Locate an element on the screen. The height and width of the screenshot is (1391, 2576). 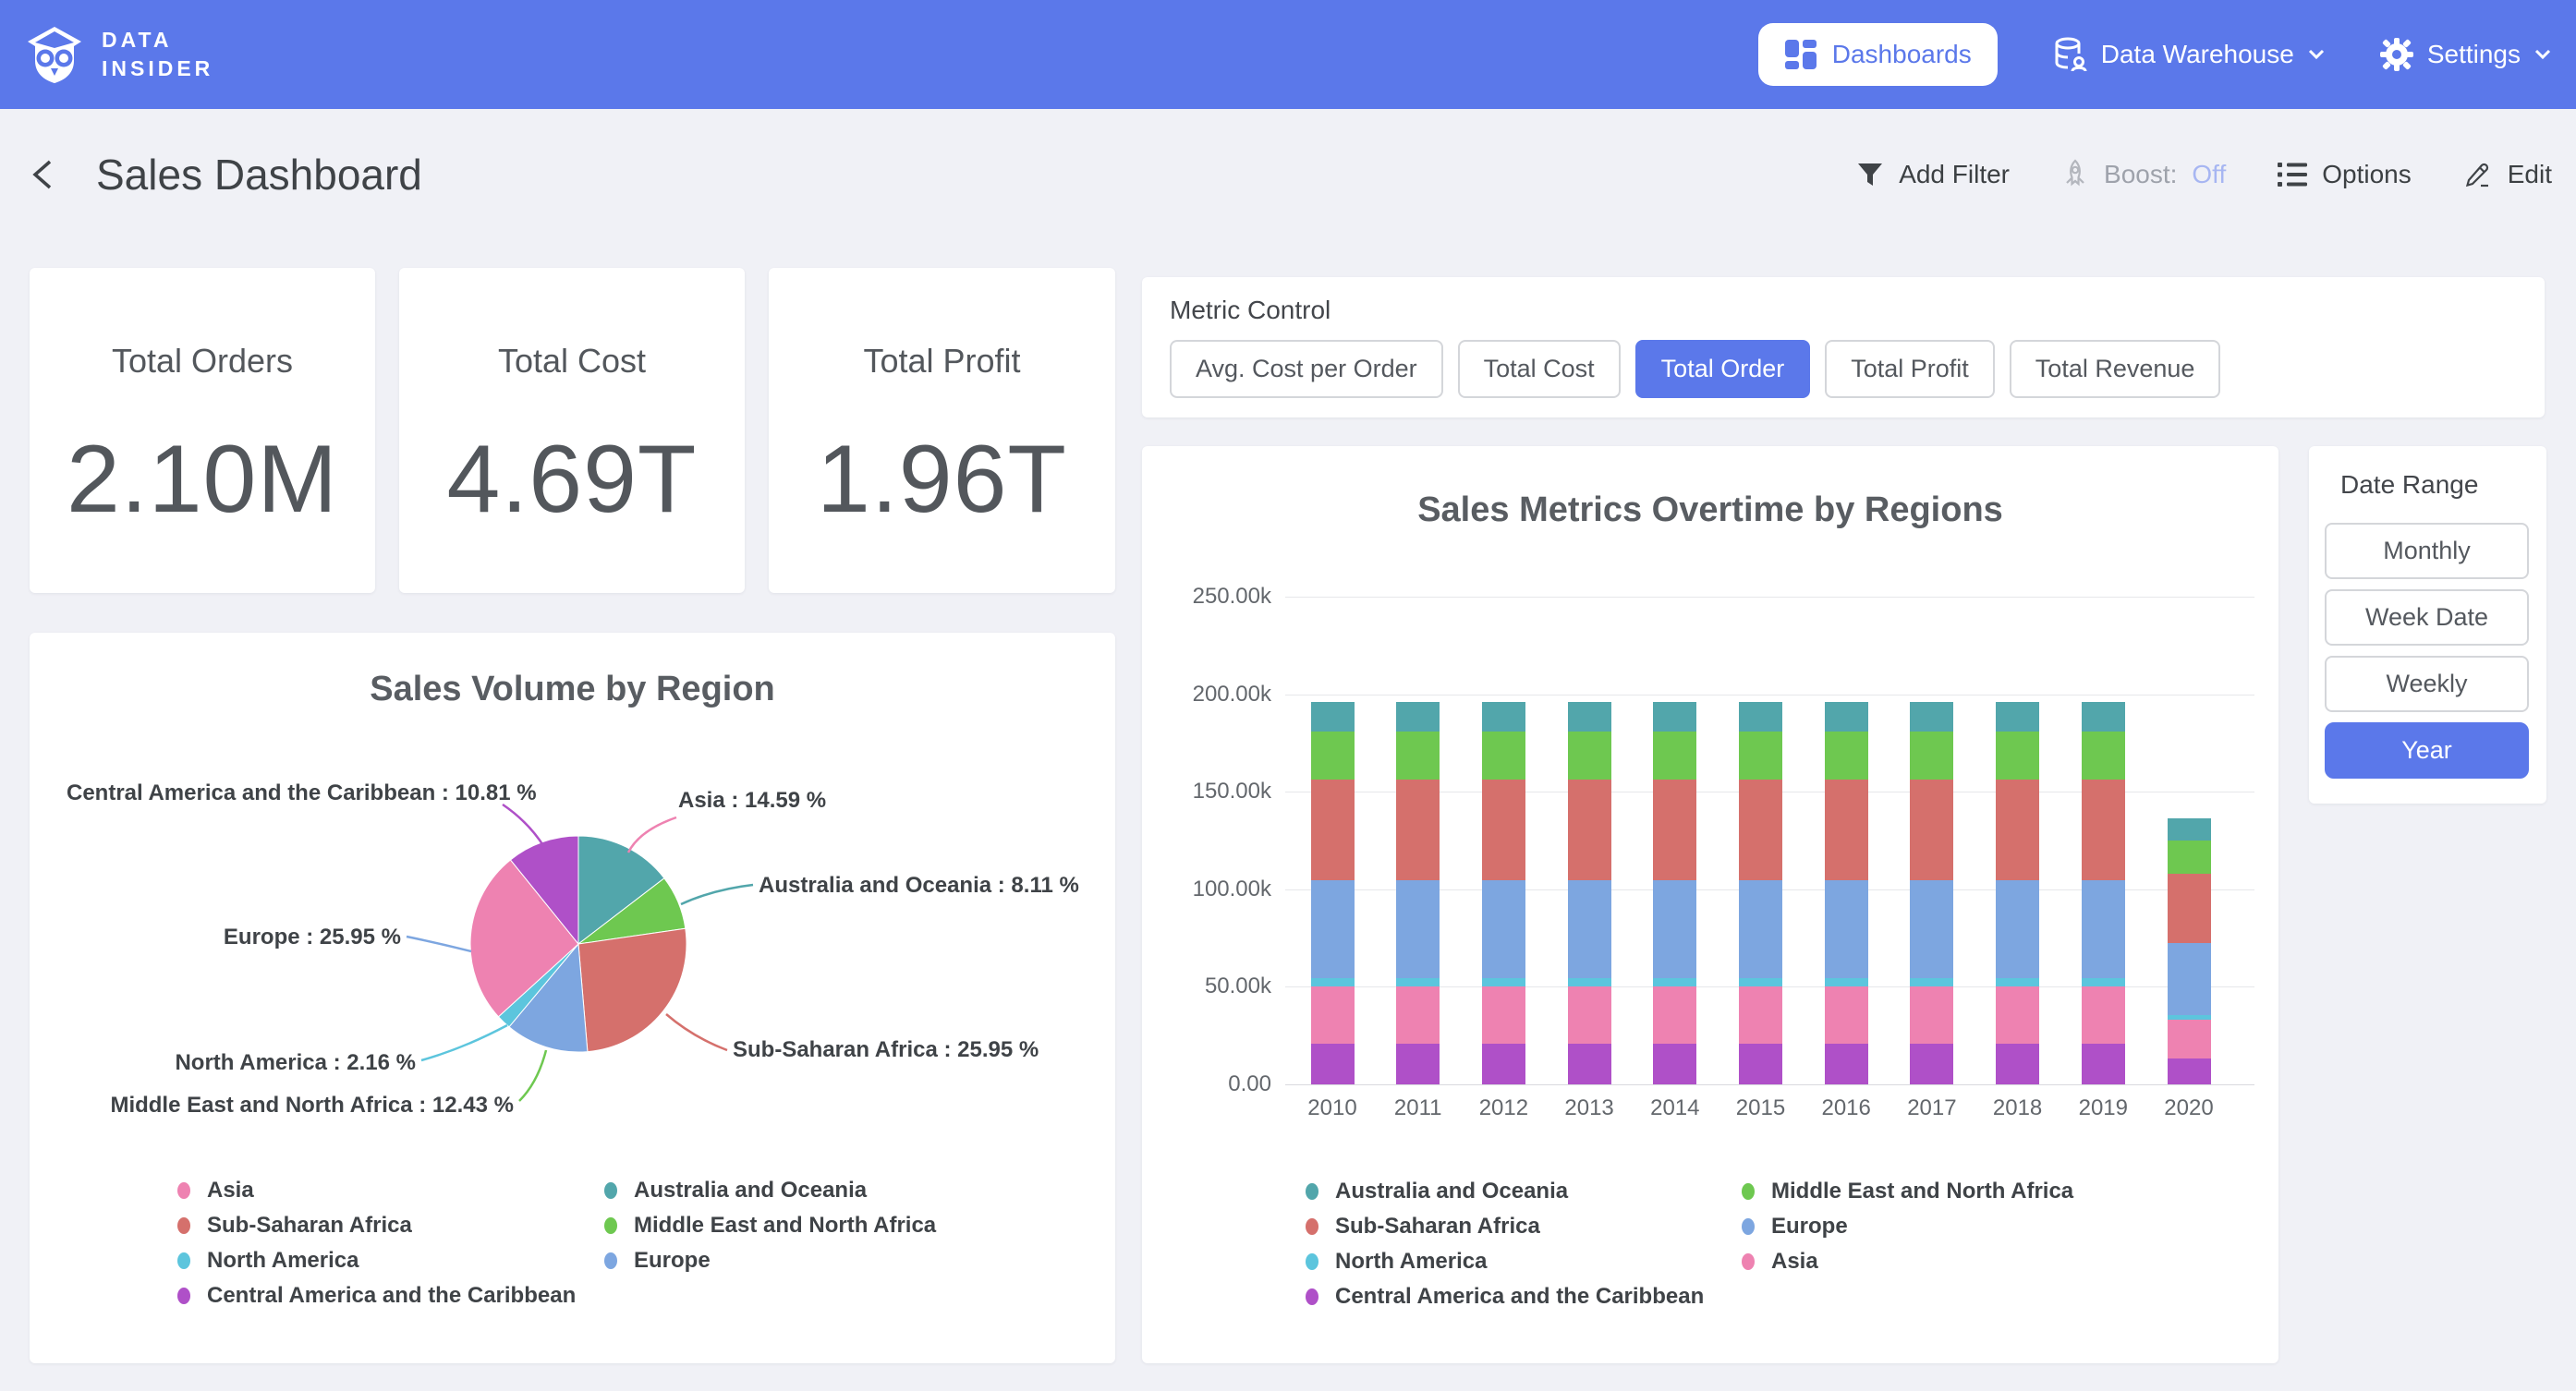
bar-segment-2020-europe is located at coordinates (2189, 979).